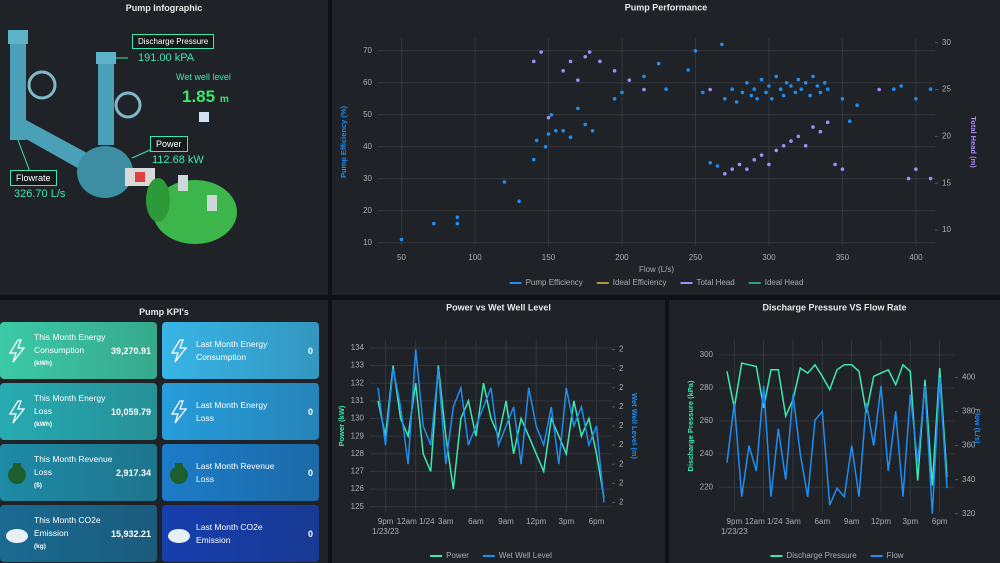  What do you see at coordinates (946, 135) in the screenshot?
I see `y2-tick-label: 20` at bounding box center [946, 135].